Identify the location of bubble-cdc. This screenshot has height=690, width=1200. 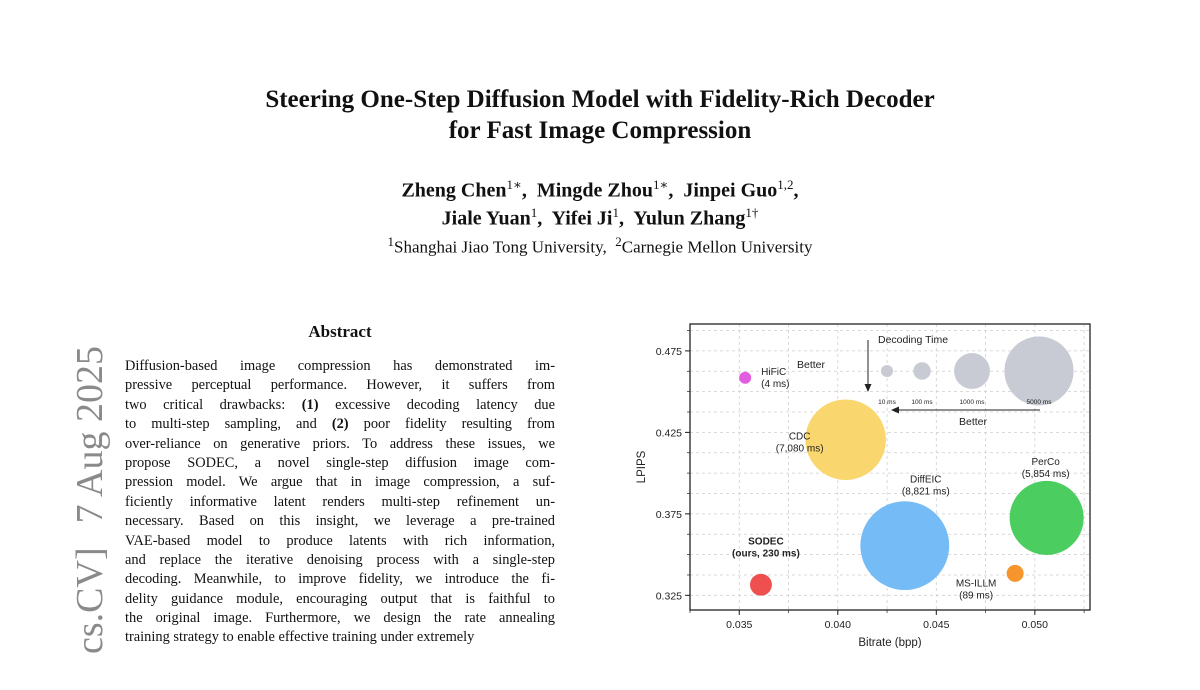
(845, 439).